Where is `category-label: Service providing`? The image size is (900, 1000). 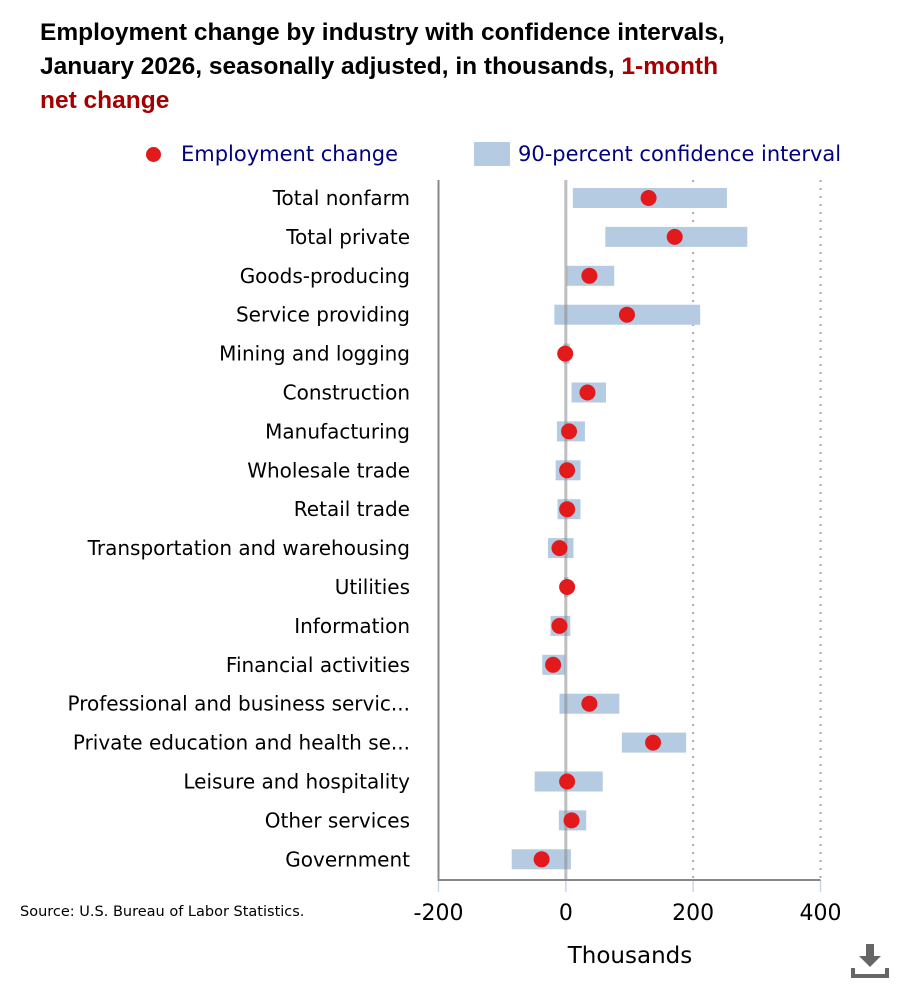 category-label: Service providing is located at coordinates (323, 315).